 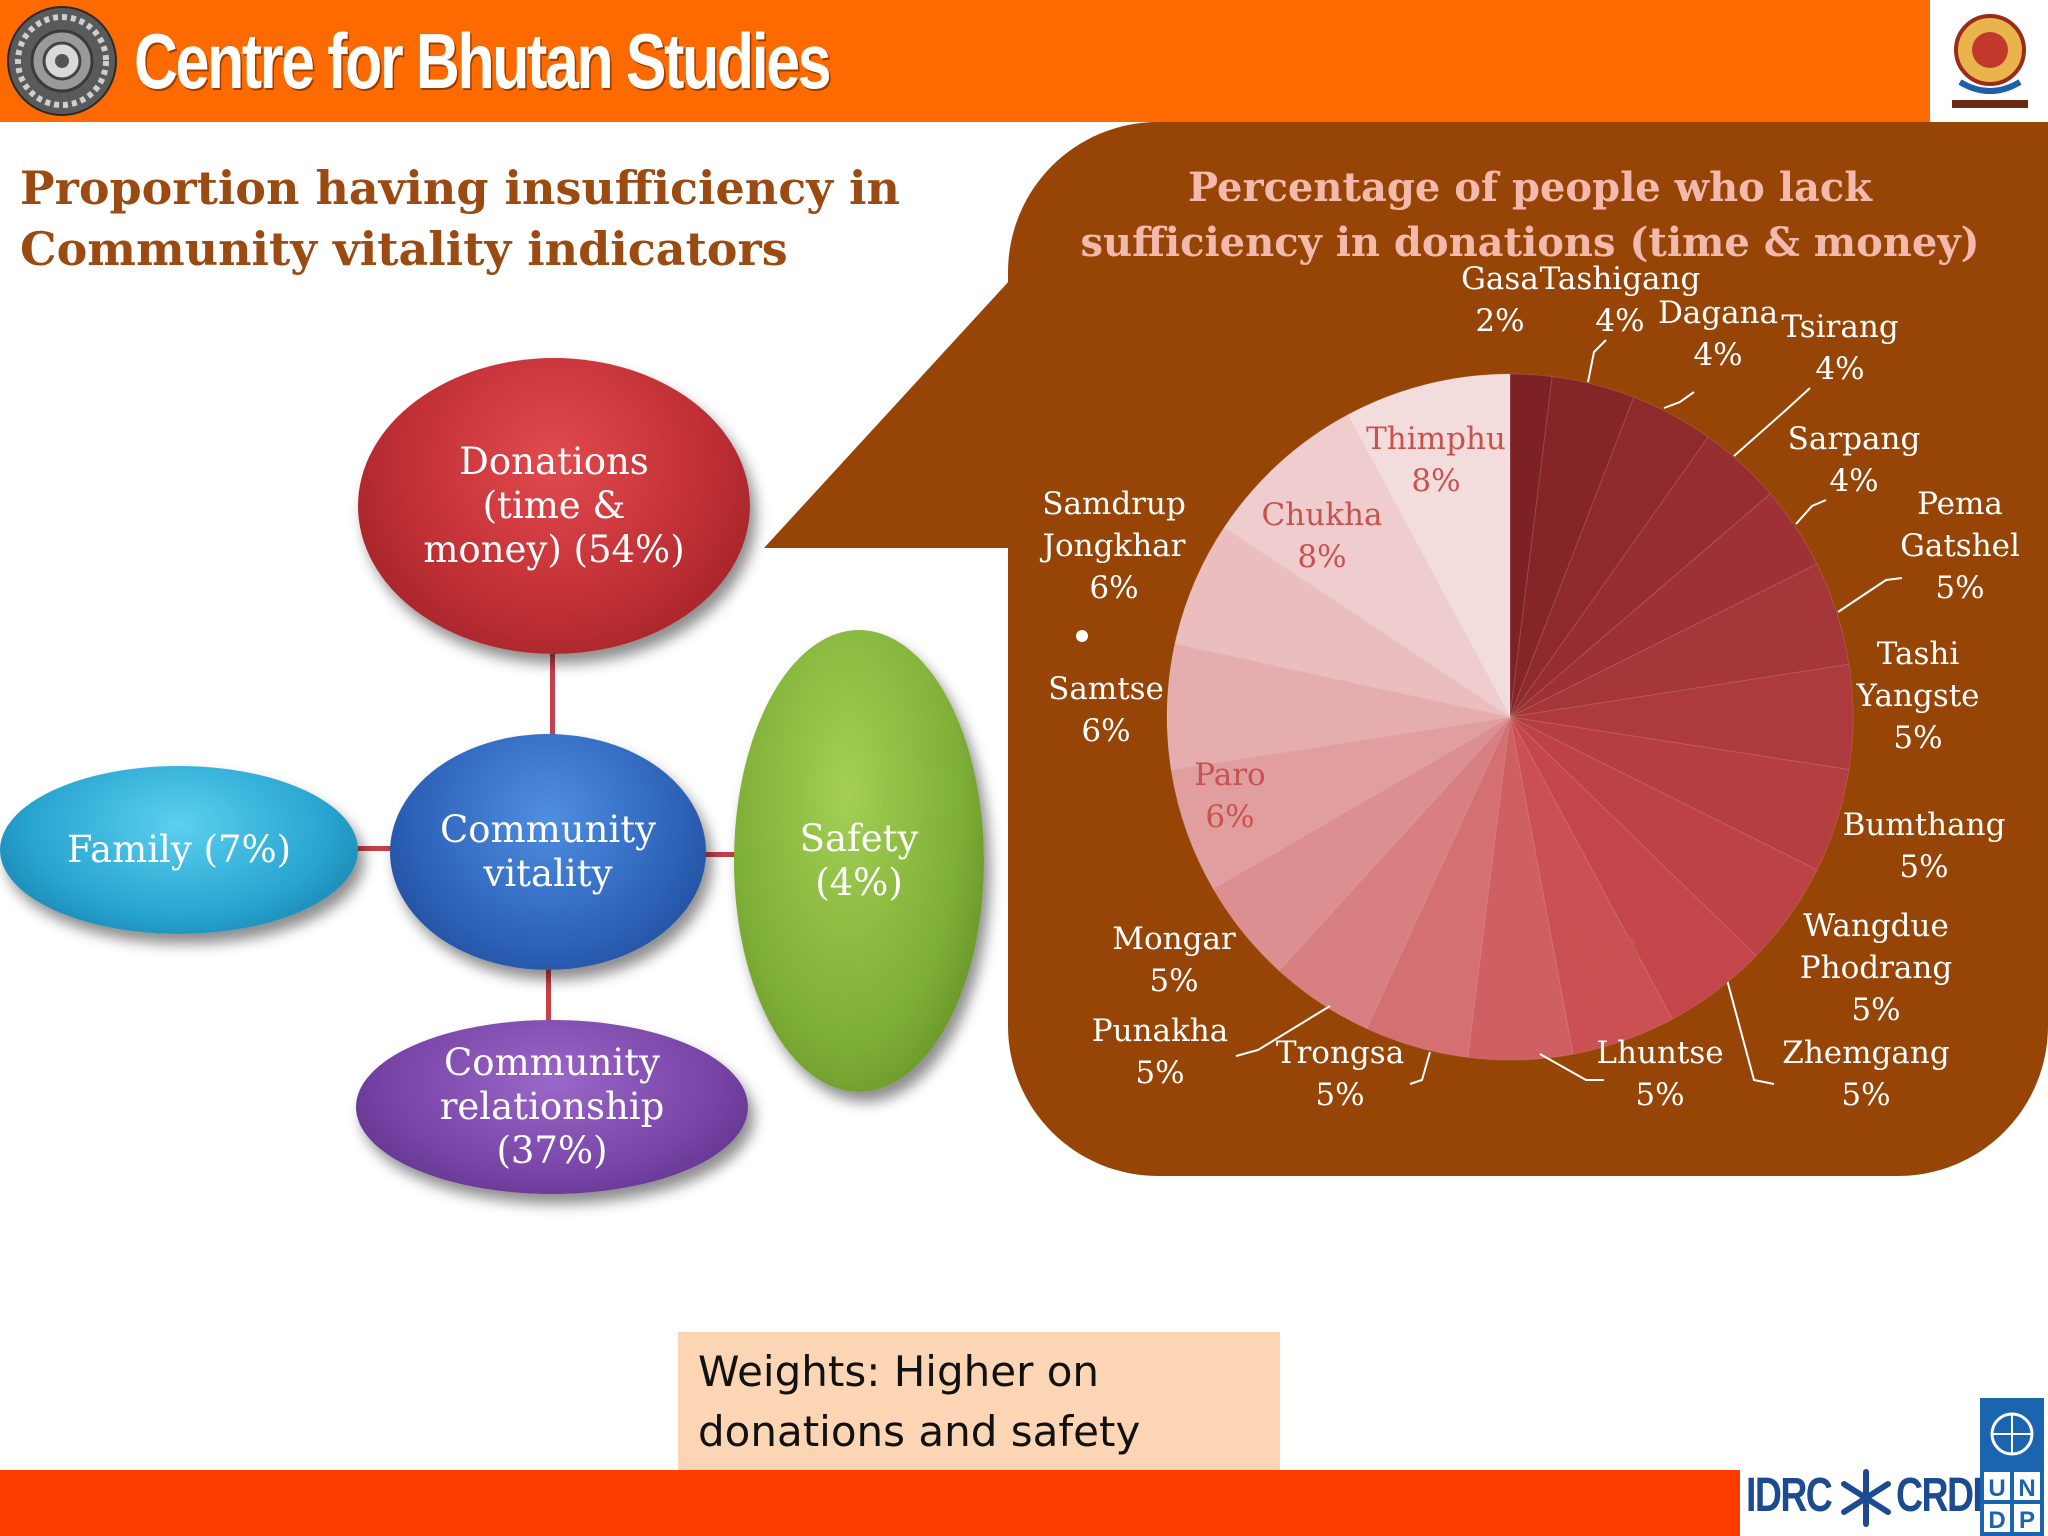 I want to click on pie-slice-zhemgang, so click(x=1633, y=868).